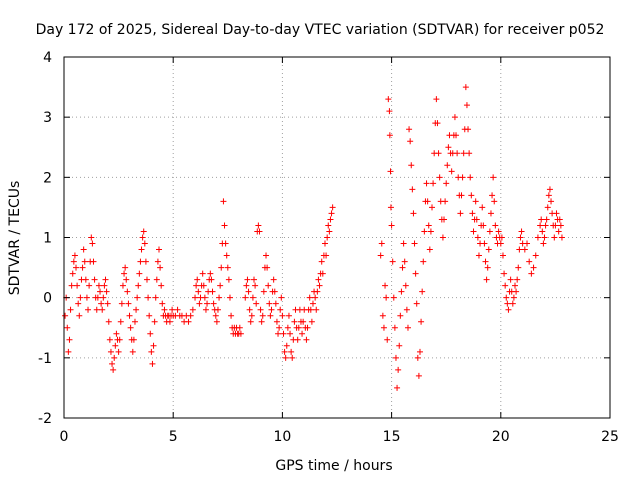 Image resolution: width=640 pixels, height=480 pixels. What do you see at coordinates (392, 437) in the screenshot?
I see `x-tick-label: 15` at bounding box center [392, 437].